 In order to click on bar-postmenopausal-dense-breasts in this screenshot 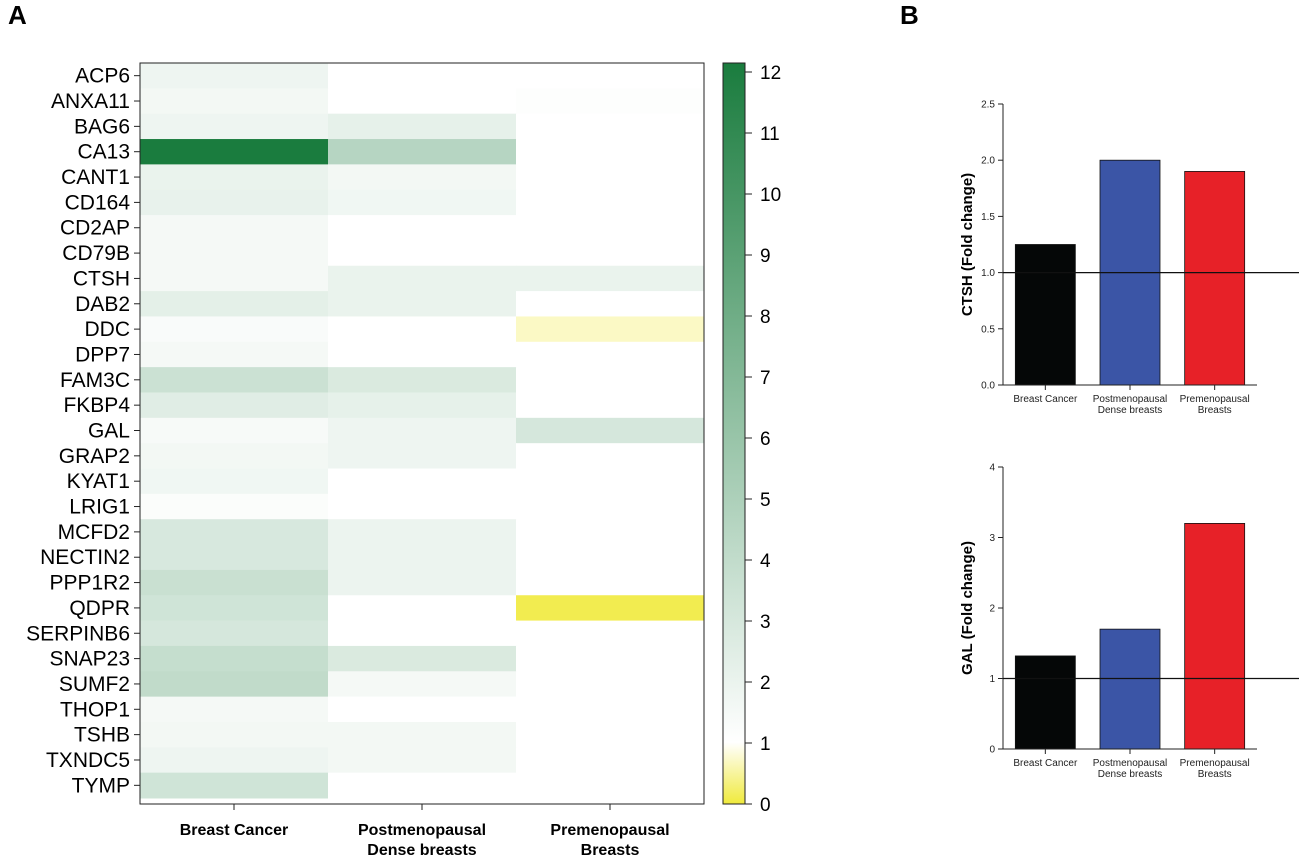, I will do `click(1130, 689)`.